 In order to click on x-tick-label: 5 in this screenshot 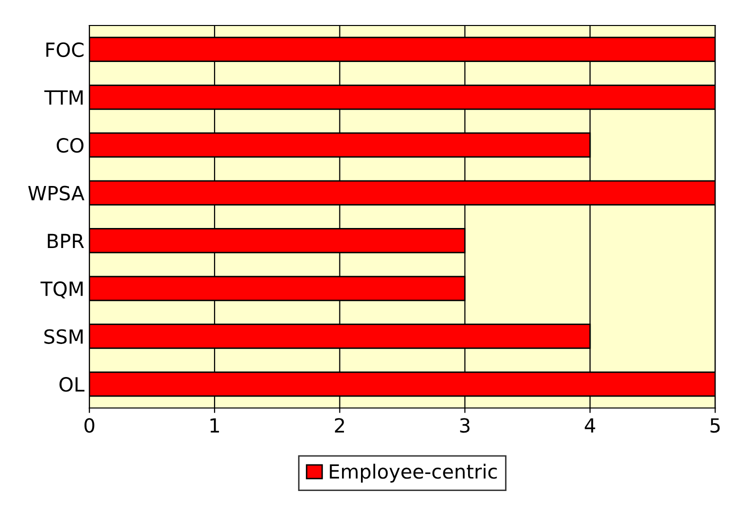, I will do `click(715, 425)`.